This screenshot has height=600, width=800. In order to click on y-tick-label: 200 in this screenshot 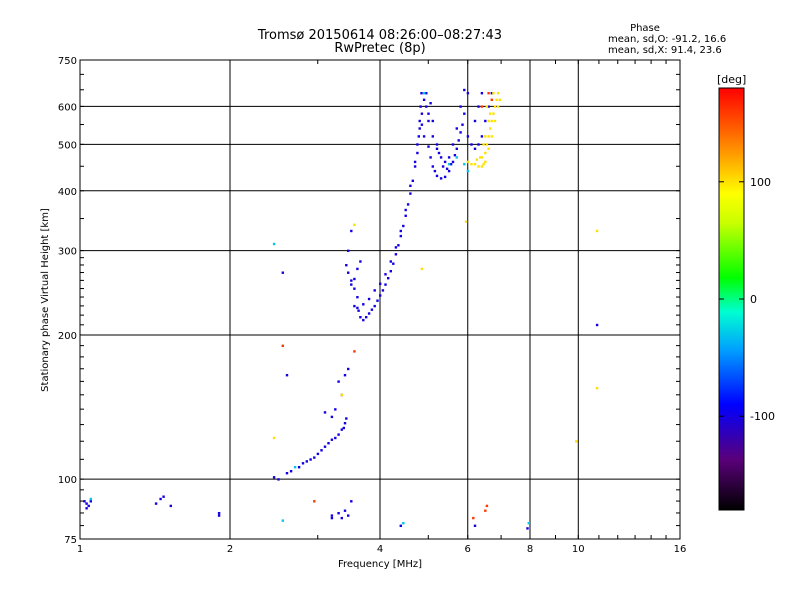, I will do `click(67, 336)`.